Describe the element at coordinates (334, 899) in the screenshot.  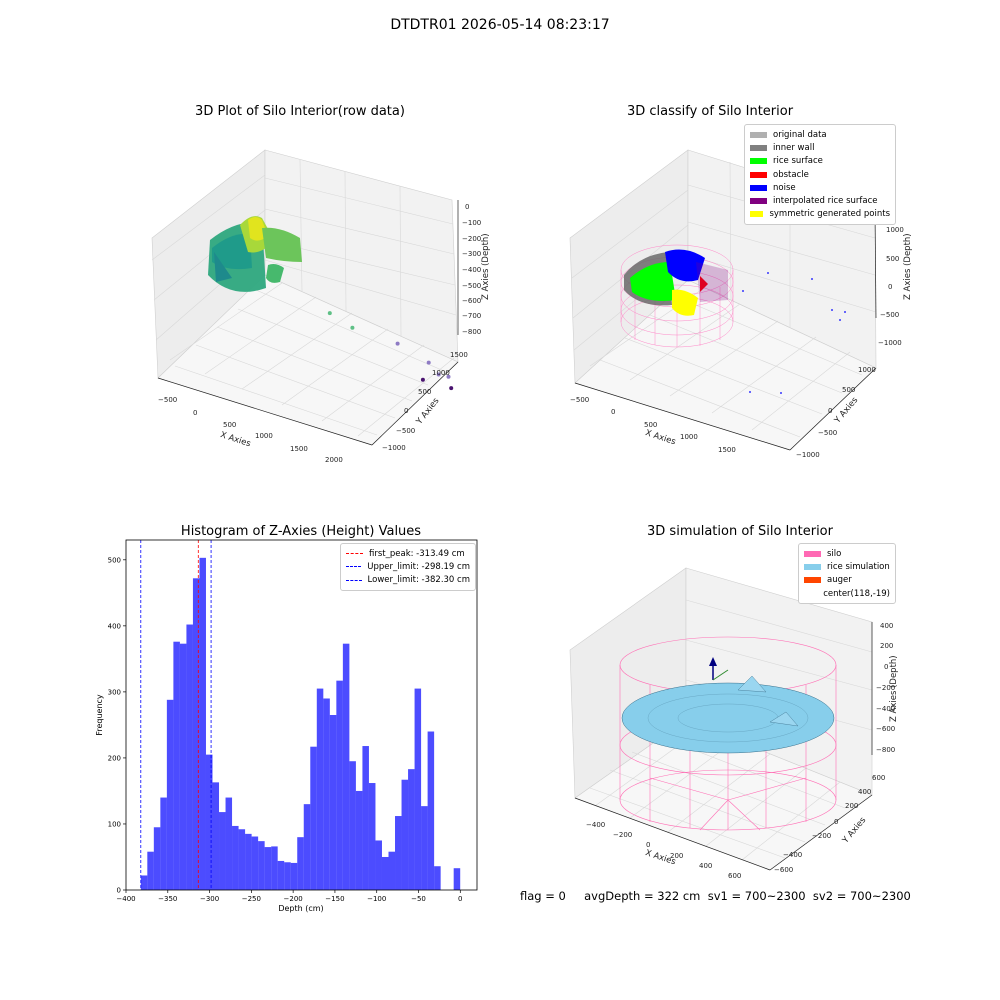
I see `x-tick-label: −150` at that location.